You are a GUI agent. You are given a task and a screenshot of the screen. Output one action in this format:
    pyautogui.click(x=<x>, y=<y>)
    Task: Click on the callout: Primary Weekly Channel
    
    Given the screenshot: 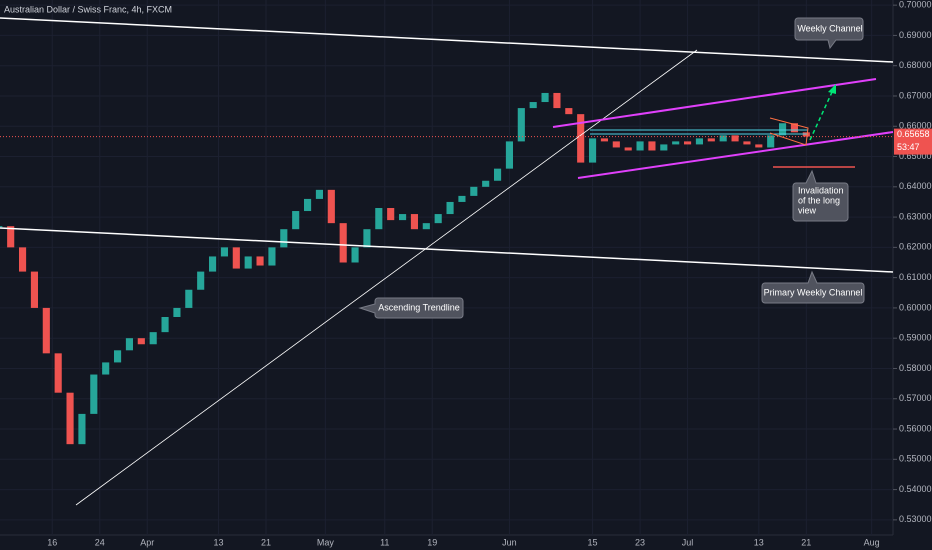 What is the action you would take?
    pyautogui.click(x=813, y=287)
    